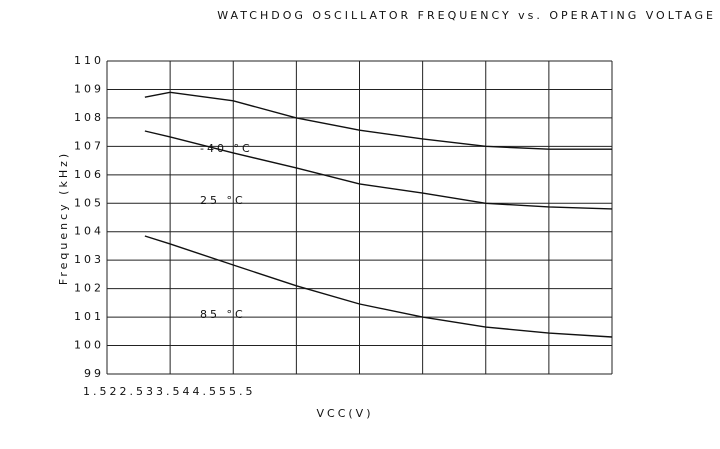 The height and width of the screenshot is (449, 720). I want to click on y-tick-label: 103, so click(89, 259).